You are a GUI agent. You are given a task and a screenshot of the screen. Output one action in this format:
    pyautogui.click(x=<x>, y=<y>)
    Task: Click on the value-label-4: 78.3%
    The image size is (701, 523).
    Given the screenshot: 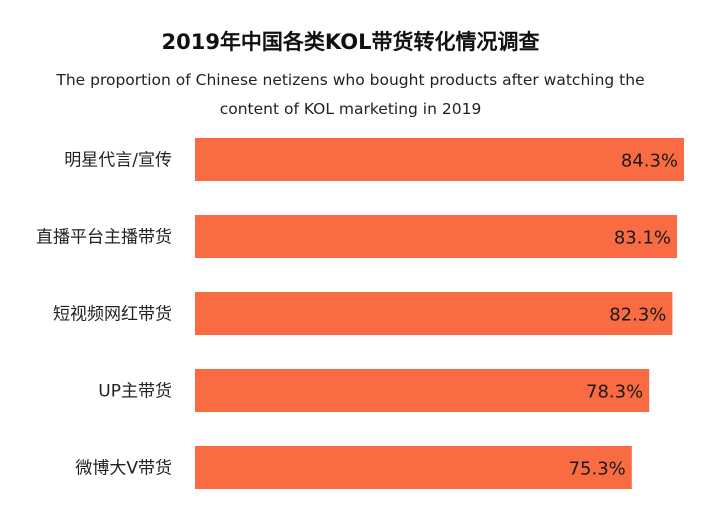 What is the action you would take?
    pyautogui.click(x=614, y=392)
    